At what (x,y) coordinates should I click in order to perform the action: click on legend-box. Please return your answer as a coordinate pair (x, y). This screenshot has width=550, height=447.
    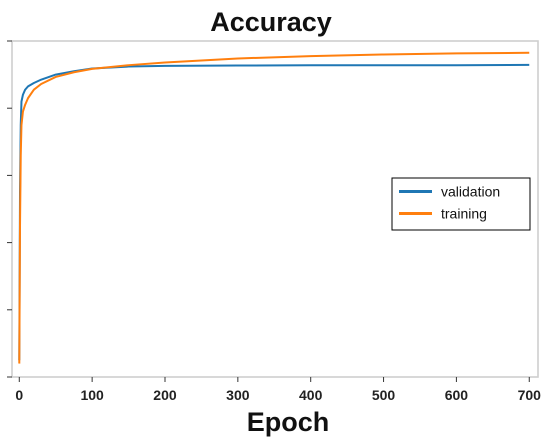
    Looking at the image, I should click on (461, 204).